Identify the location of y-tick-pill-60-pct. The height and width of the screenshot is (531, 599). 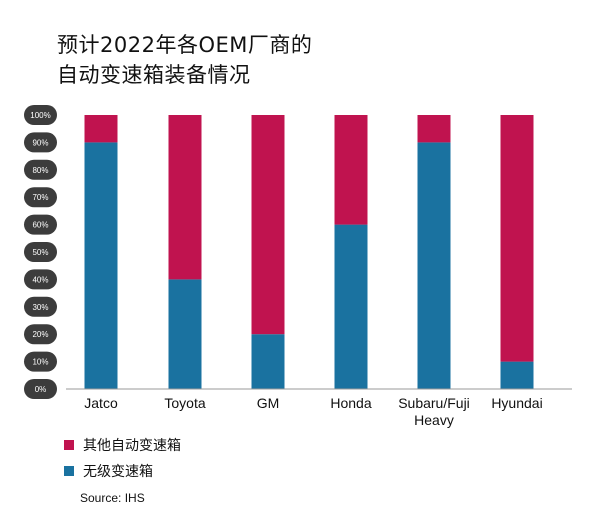
(40, 224).